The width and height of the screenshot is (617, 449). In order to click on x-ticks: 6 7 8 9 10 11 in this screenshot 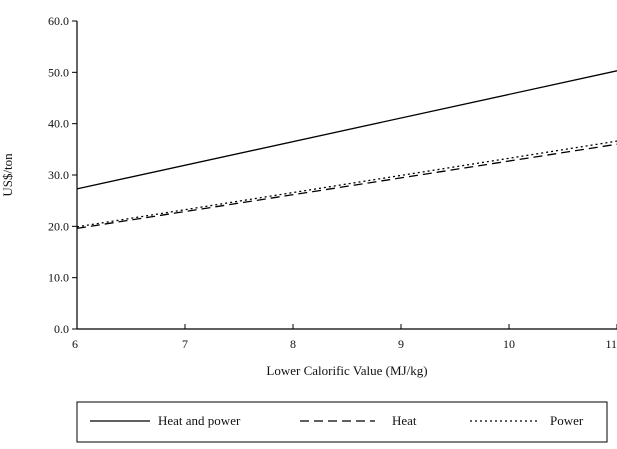, I will do `click(344, 337)`.